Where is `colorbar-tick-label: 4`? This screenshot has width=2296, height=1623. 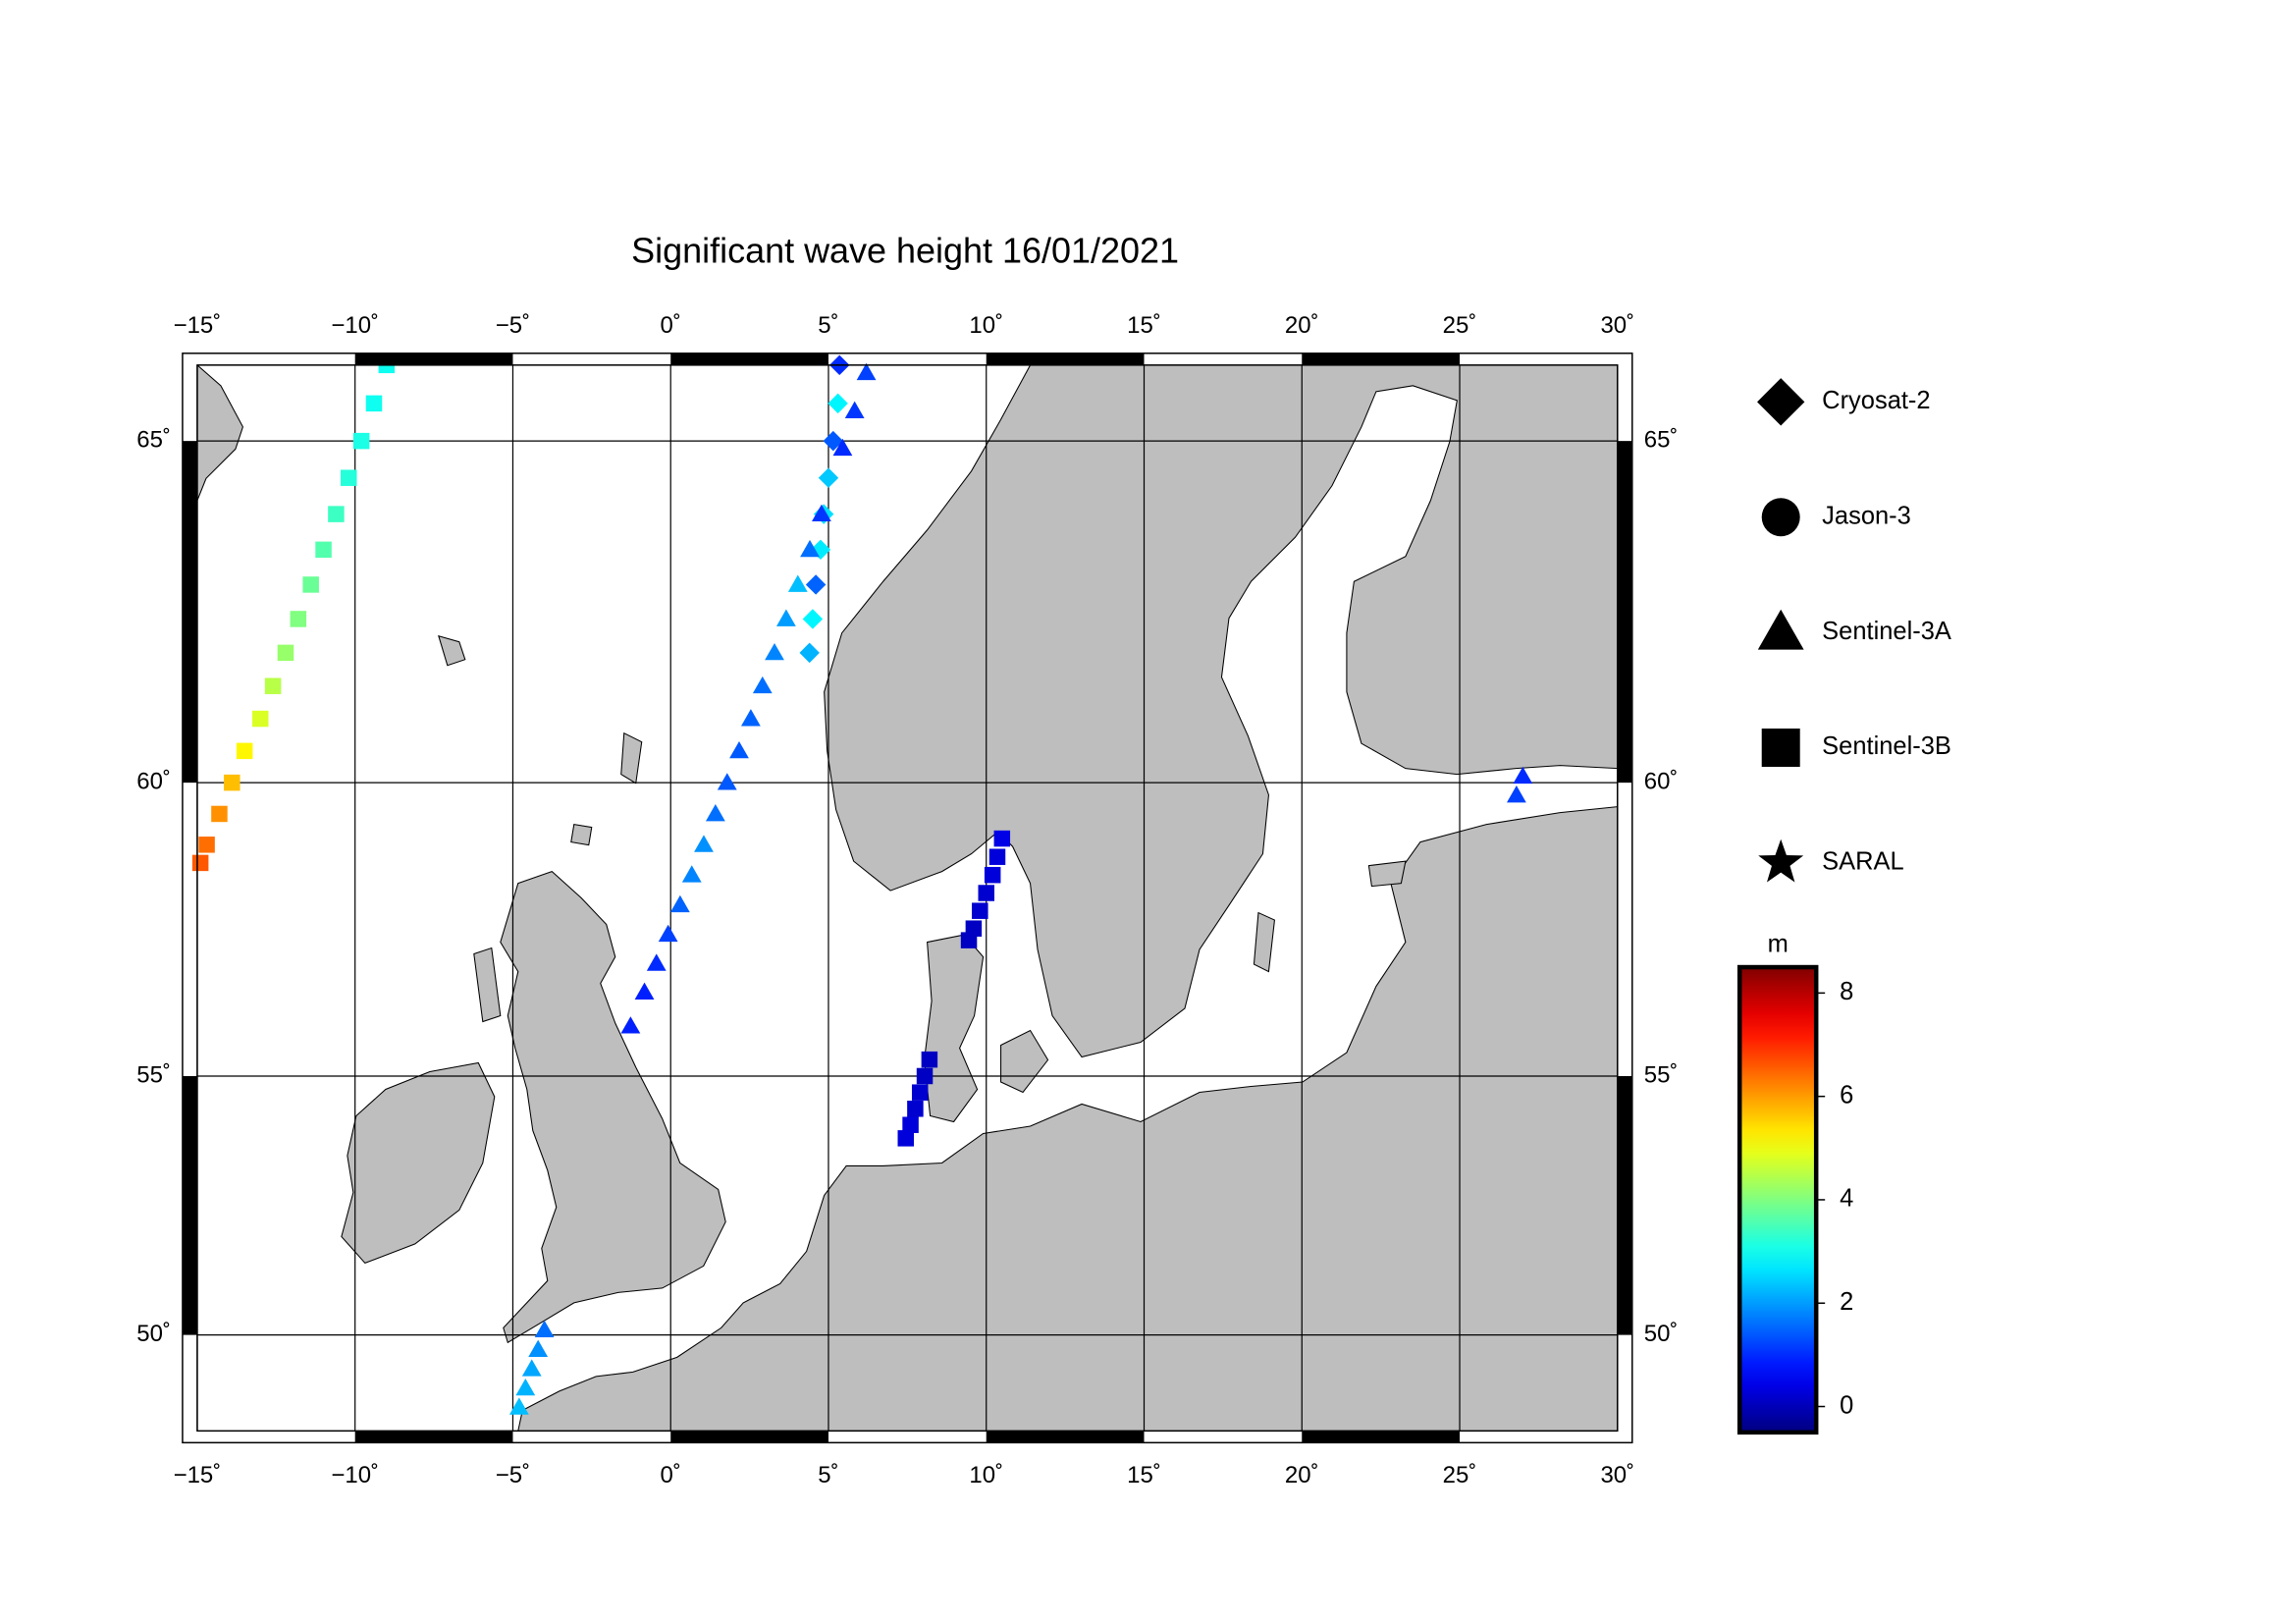 colorbar-tick-label: 4 is located at coordinates (1847, 1199).